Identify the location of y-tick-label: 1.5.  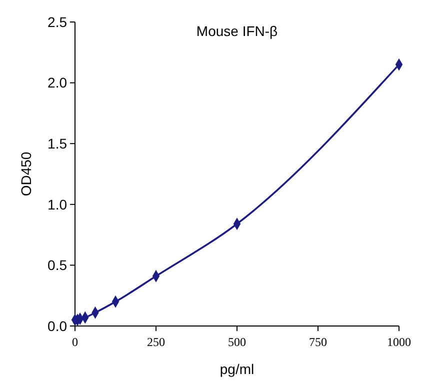
(58, 144).